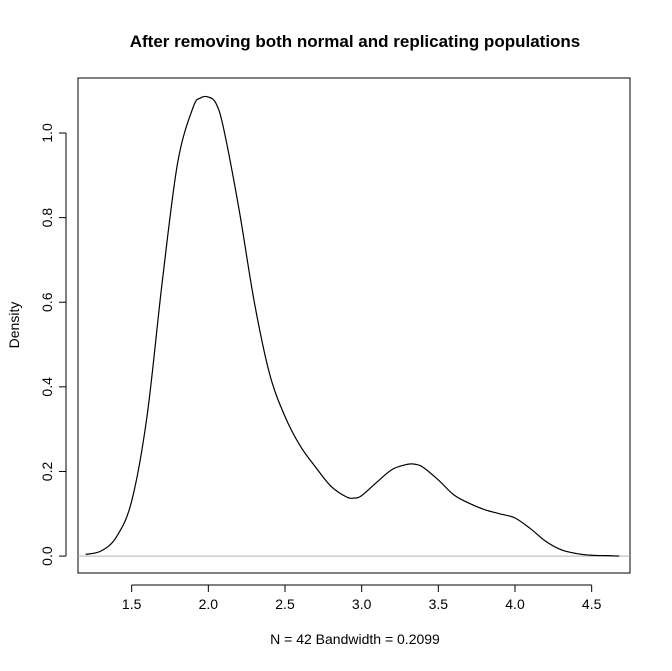  Describe the element at coordinates (47, 302) in the screenshot. I see `y-tick-label: 0.6` at that location.